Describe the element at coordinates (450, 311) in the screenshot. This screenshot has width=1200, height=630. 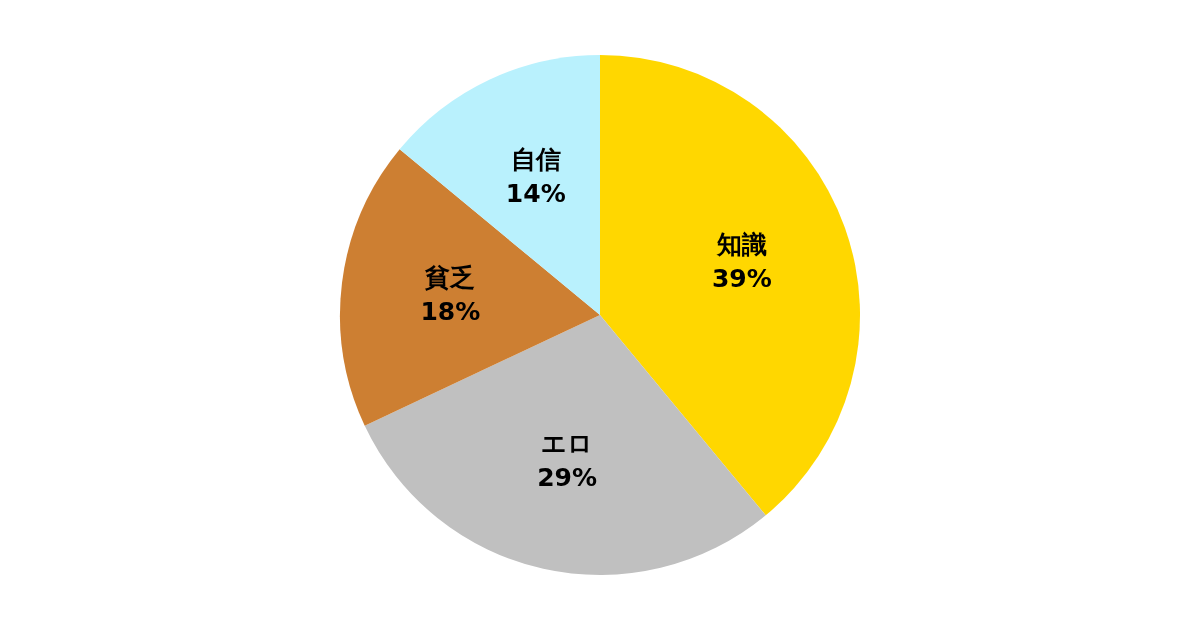
I see `data-label: 18%` at that location.